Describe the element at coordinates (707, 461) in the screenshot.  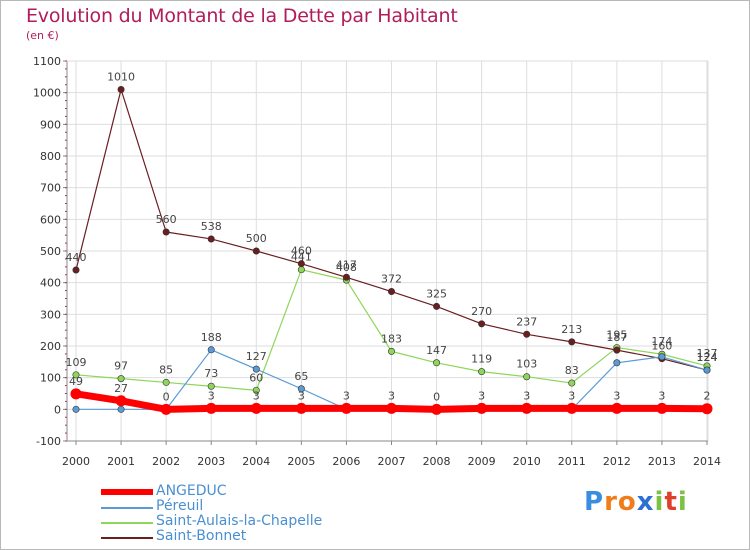
I see `x-tick-label: 2014` at that location.